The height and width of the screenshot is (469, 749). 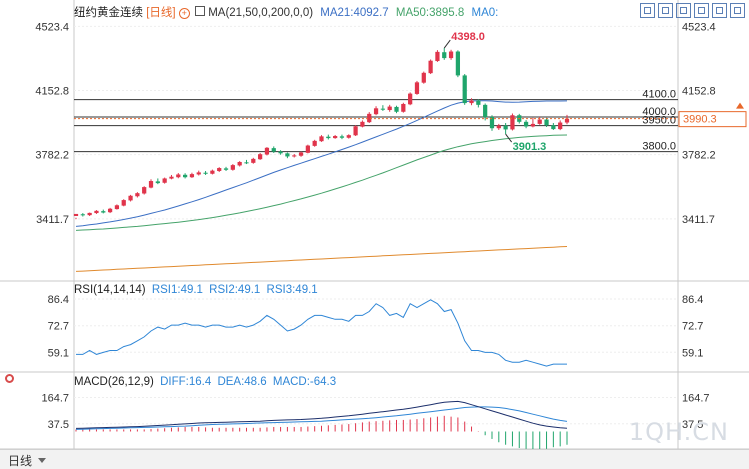 I want to click on rsi-tick-right: 59.1, so click(x=692, y=353).